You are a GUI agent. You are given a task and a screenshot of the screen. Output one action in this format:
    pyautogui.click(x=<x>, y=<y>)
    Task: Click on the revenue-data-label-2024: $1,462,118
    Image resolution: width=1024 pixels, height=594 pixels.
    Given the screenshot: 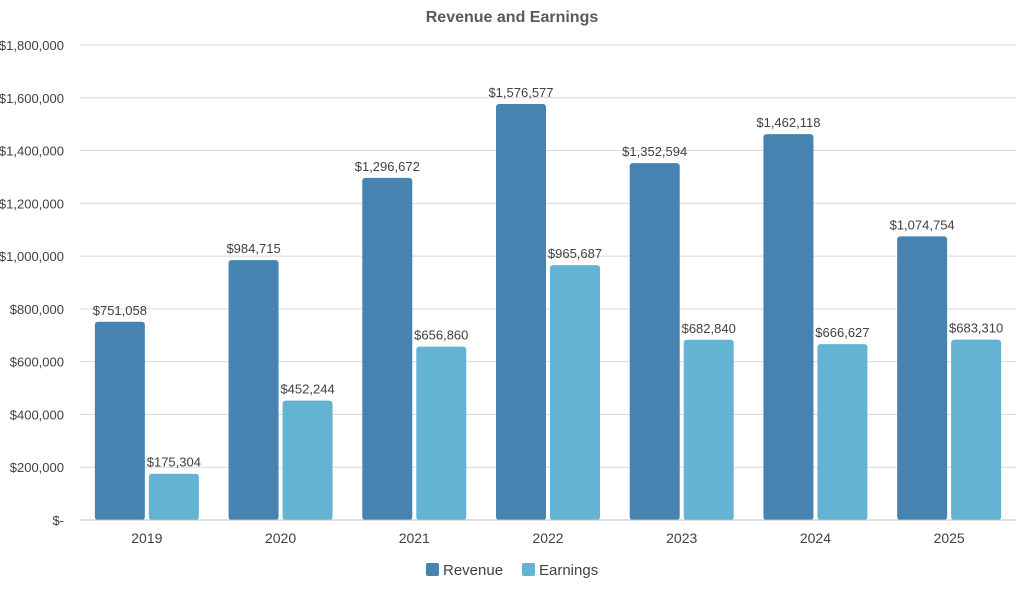 What is the action you would take?
    pyautogui.click(x=788, y=122)
    